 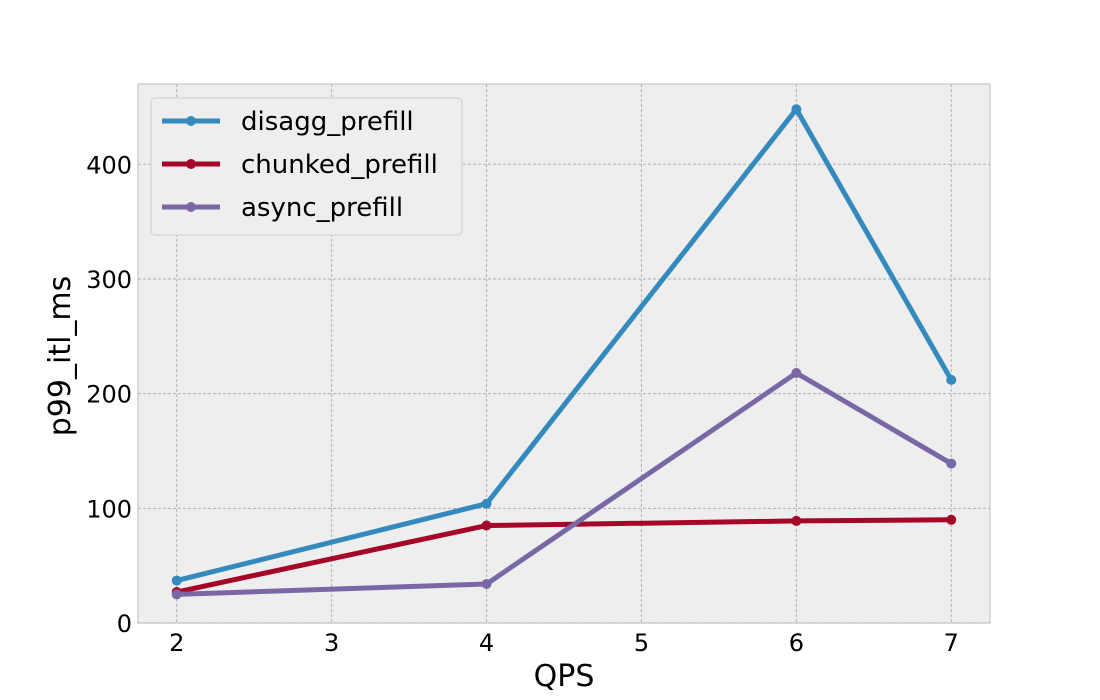 What do you see at coordinates (191, 121) in the screenshot?
I see `legend-marker-disagg_prefill` at bounding box center [191, 121].